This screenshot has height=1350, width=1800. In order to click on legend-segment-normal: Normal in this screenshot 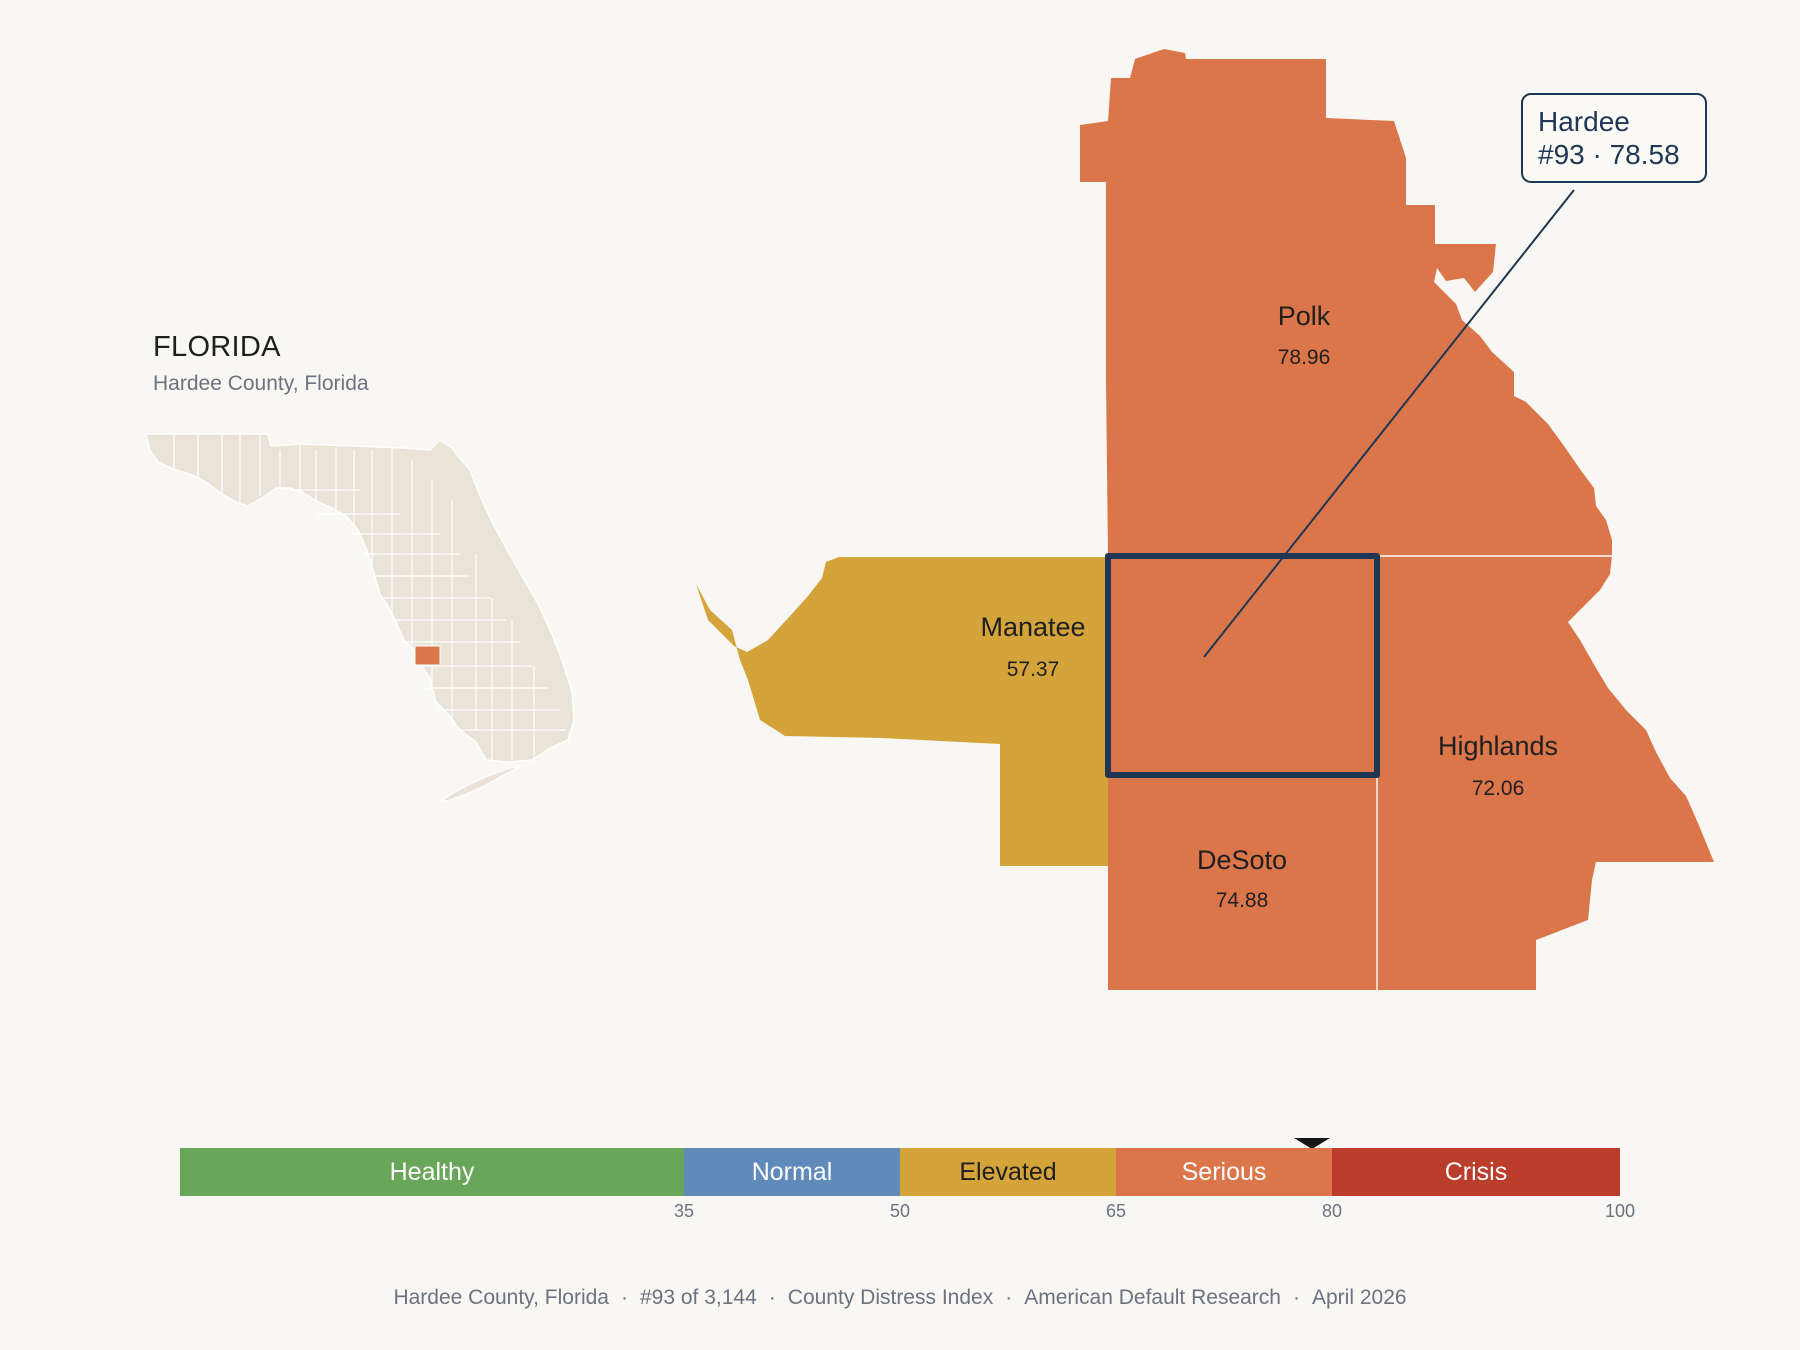, I will do `click(792, 1172)`.